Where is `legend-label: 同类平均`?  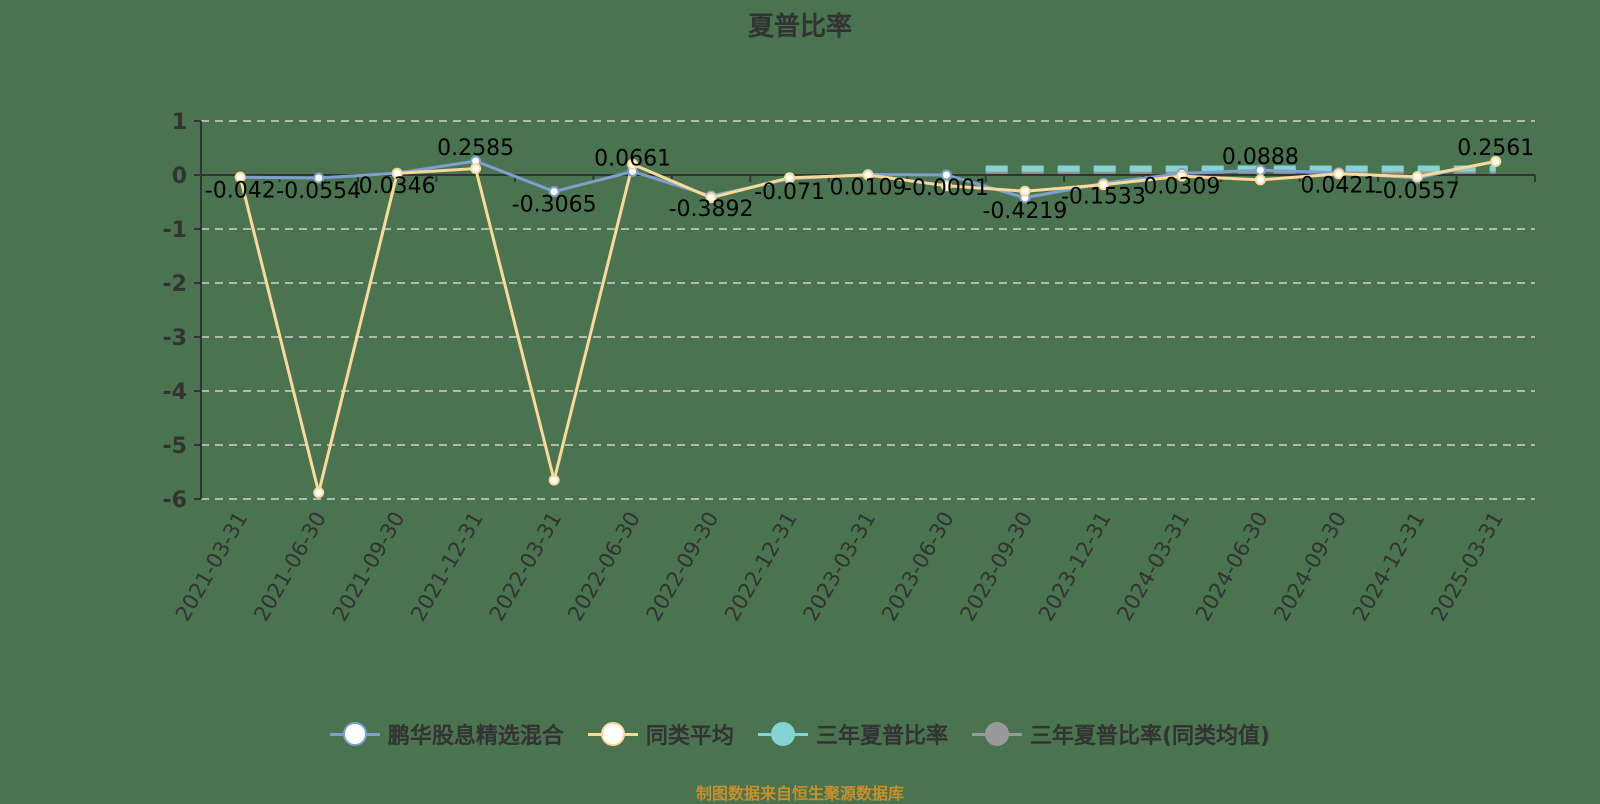 legend-label: 同类平均 is located at coordinates (689, 736).